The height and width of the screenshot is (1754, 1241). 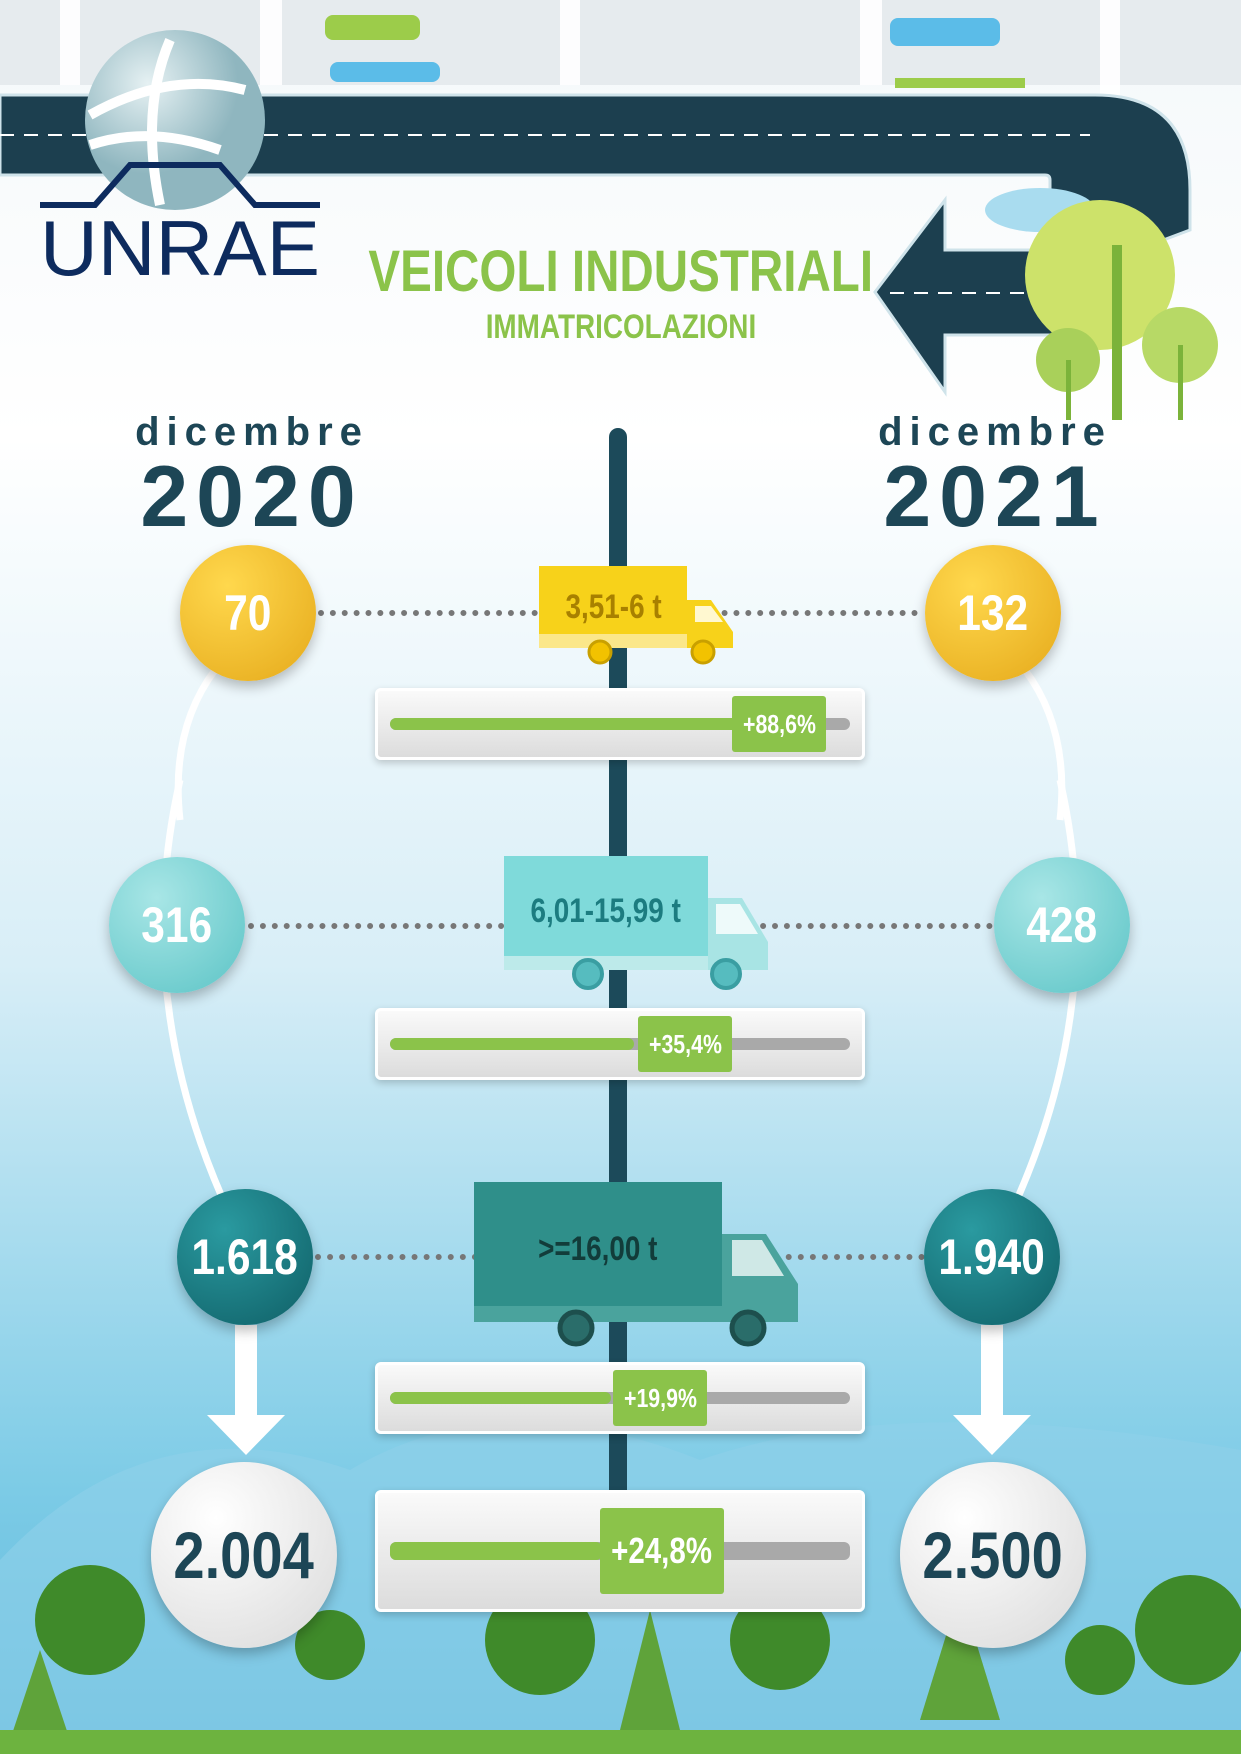 I want to click on period-month-right: dicembre, so click(x=995, y=432).